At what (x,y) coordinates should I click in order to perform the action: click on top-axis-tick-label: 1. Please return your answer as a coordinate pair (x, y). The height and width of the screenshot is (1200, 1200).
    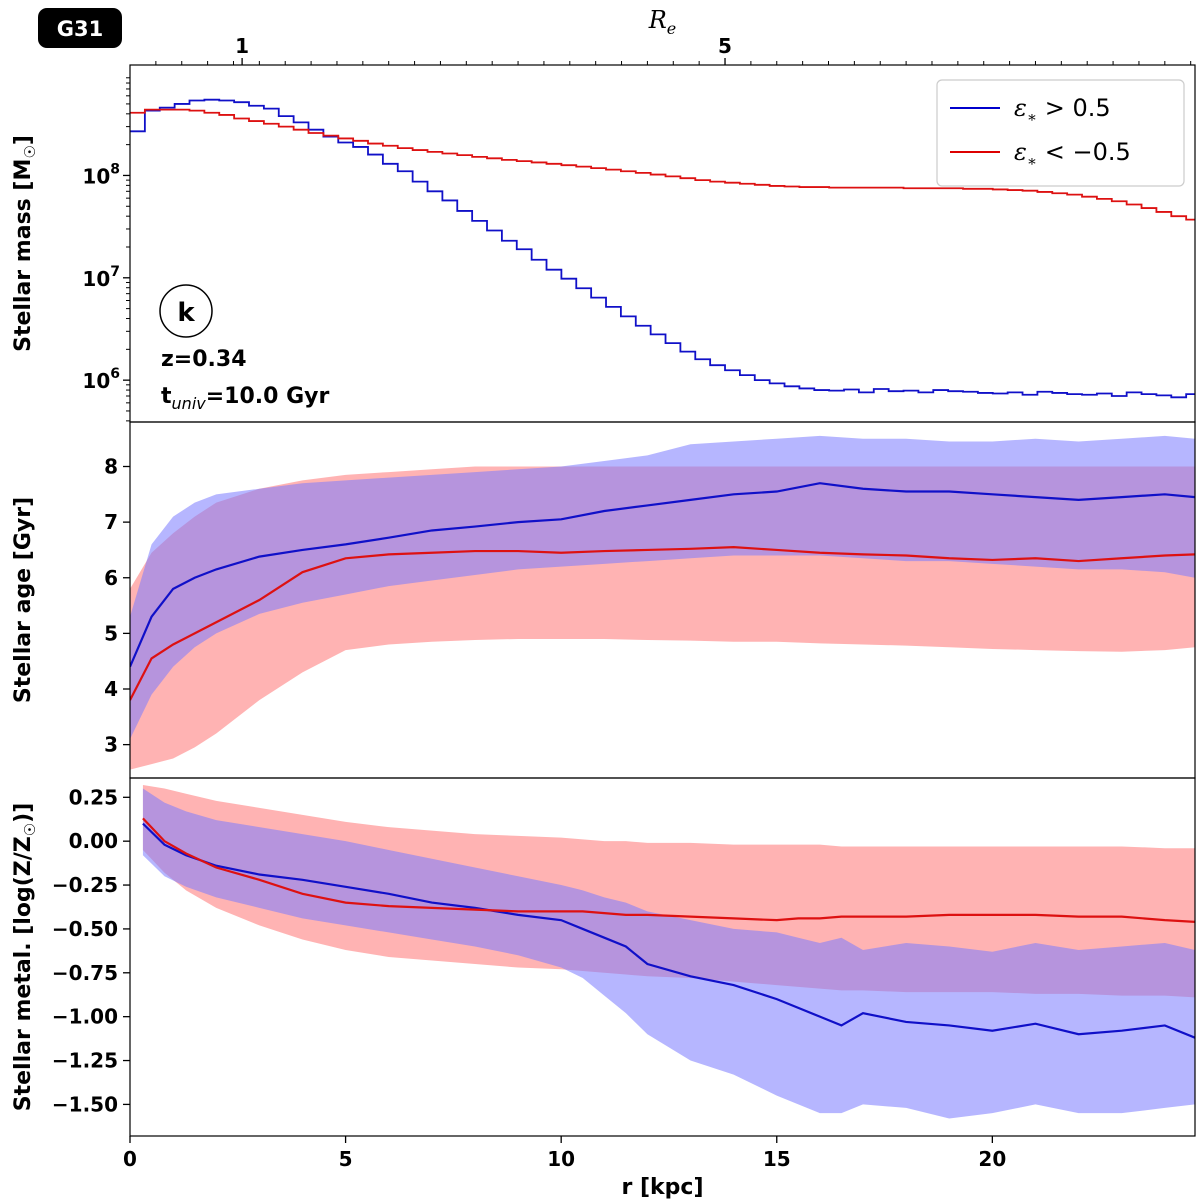
    Looking at the image, I should click on (242, 46).